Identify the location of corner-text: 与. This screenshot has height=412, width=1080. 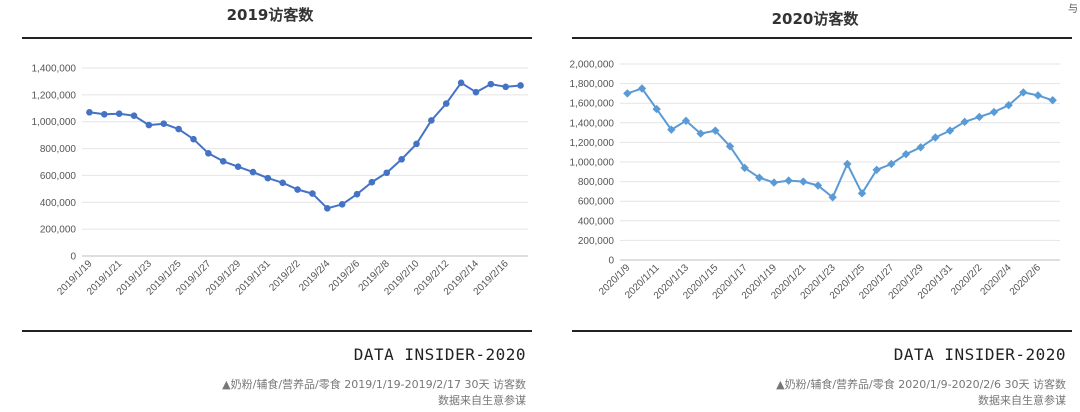
(1073, 9).